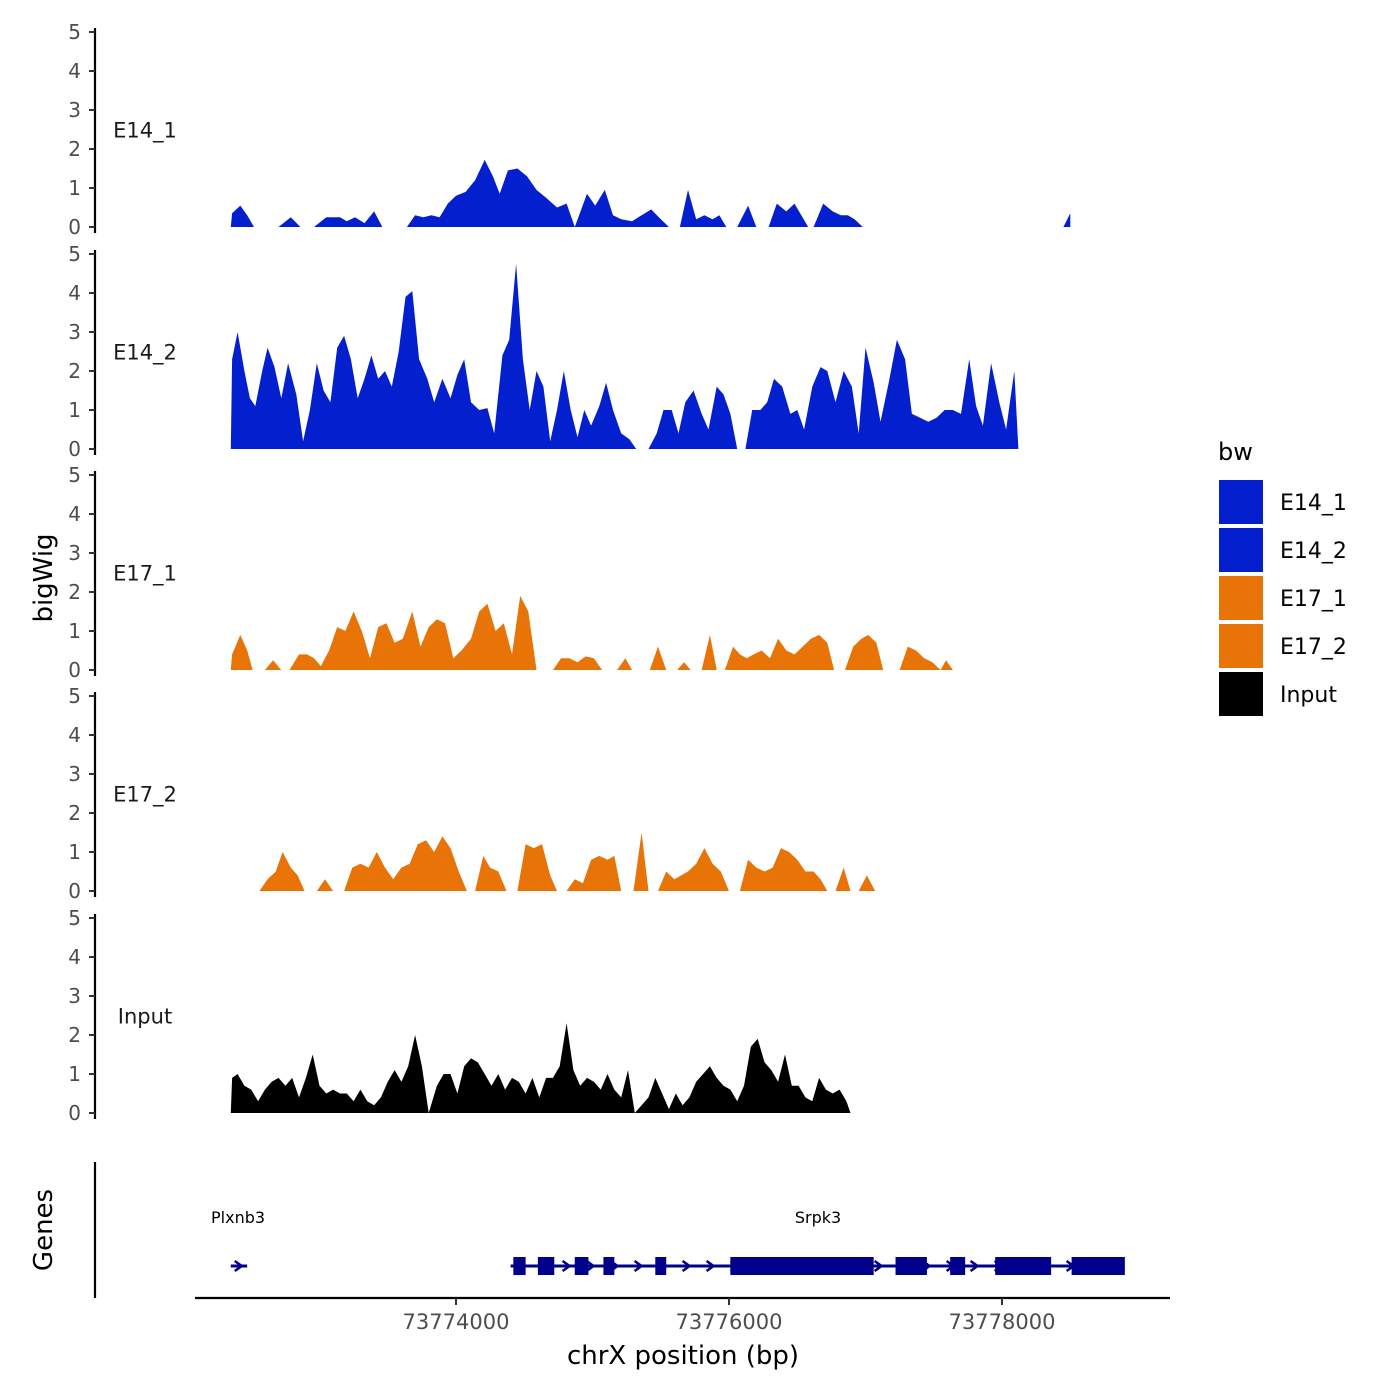 This screenshot has height=1400, width=1400. Describe the element at coordinates (510, 572) in the screenshot. I see `track-E17_1: 0 1 2 3 4 5 E17_1` at that location.